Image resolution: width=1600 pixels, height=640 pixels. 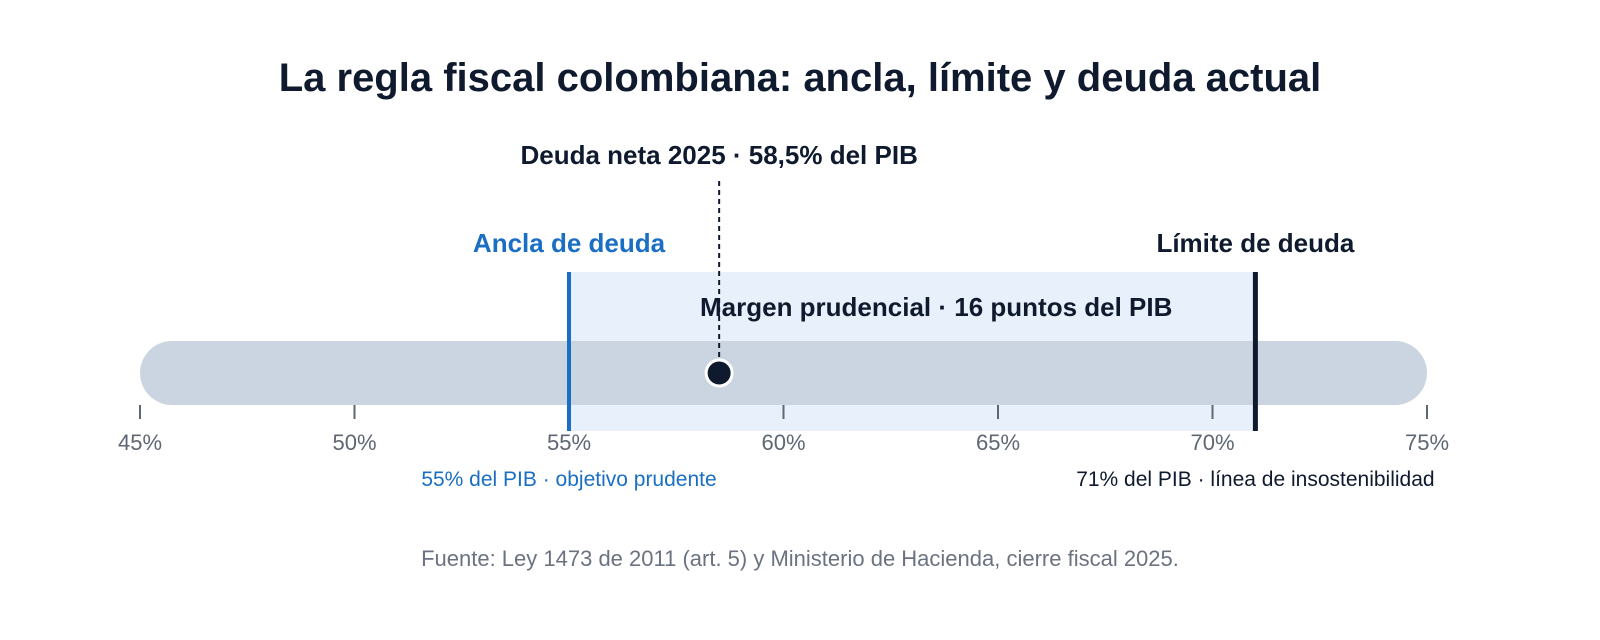 I want to click on axis-tick-label: 45%, so click(x=140, y=442).